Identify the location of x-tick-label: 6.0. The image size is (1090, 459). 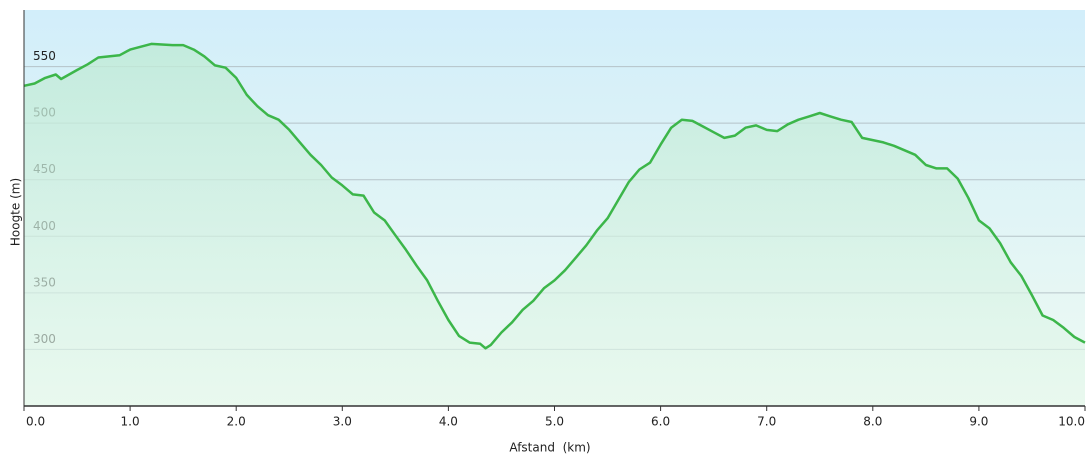
(660, 422).